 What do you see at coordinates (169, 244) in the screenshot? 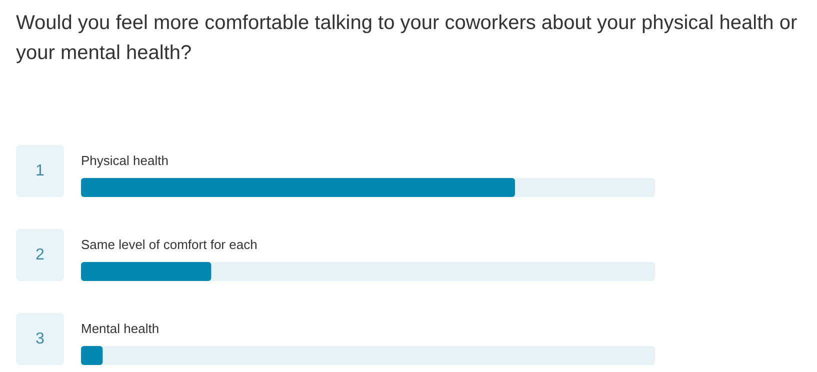
I see `y-tick-label: Same level of comfort for each` at bounding box center [169, 244].